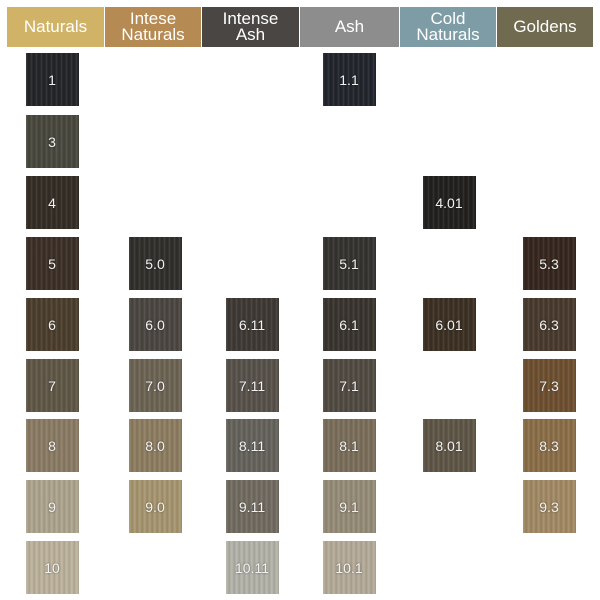  I want to click on color-swatch-5-1: 5.1, so click(349, 263).